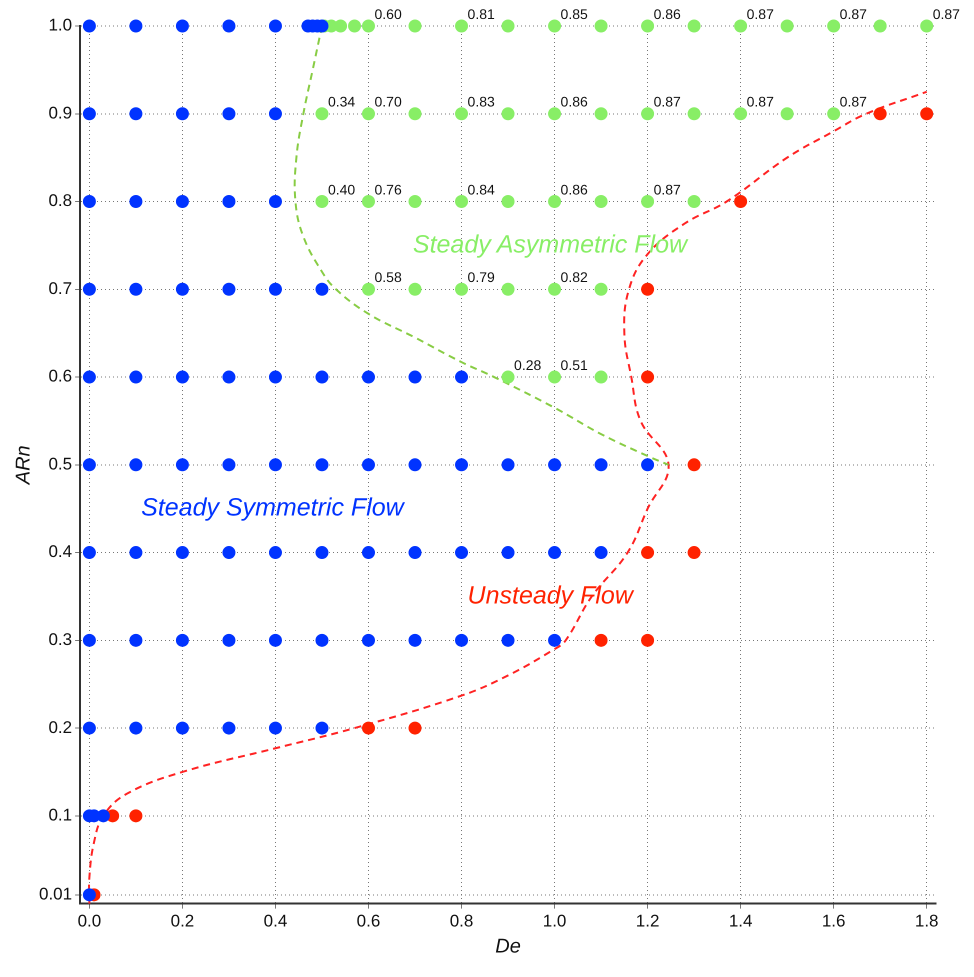  I want to click on x-axis-title: De, so click(508, 947).